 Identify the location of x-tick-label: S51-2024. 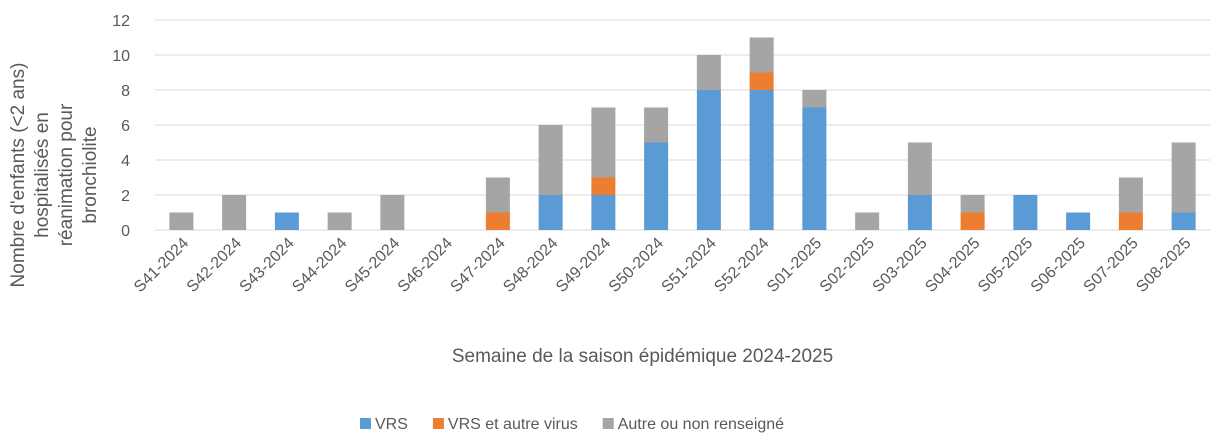
(689, 265).